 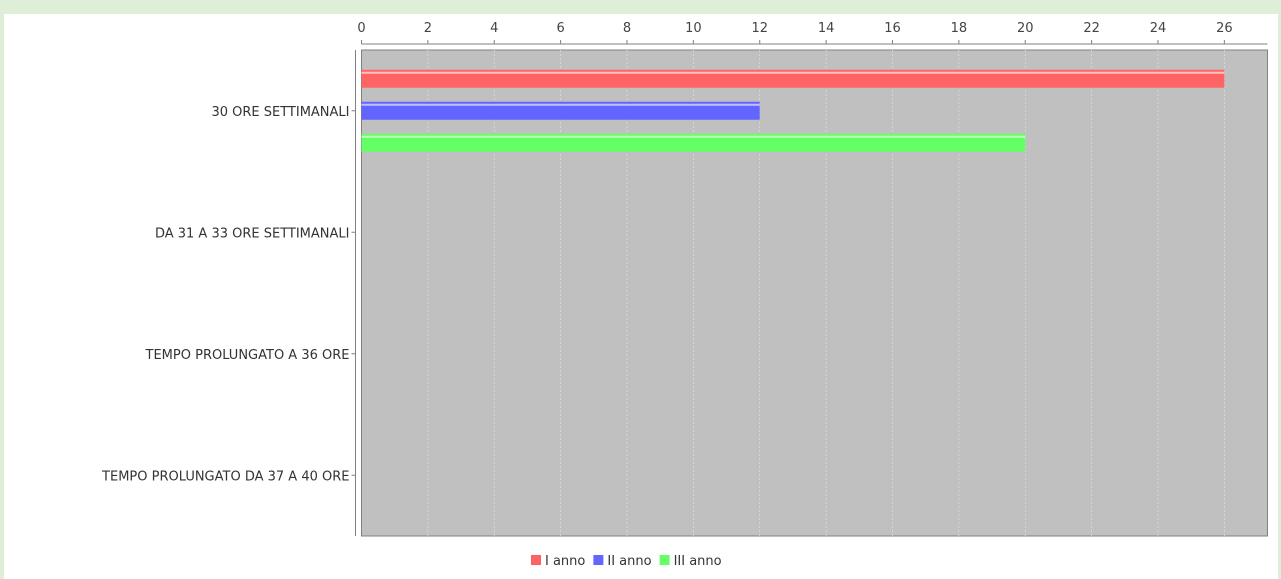 What do you see at coordinates (247, 355) in the screenshot?
I see `category-label: TEMPO PROLUNGATO A 36 ORE` at bounding box center [247, 355].